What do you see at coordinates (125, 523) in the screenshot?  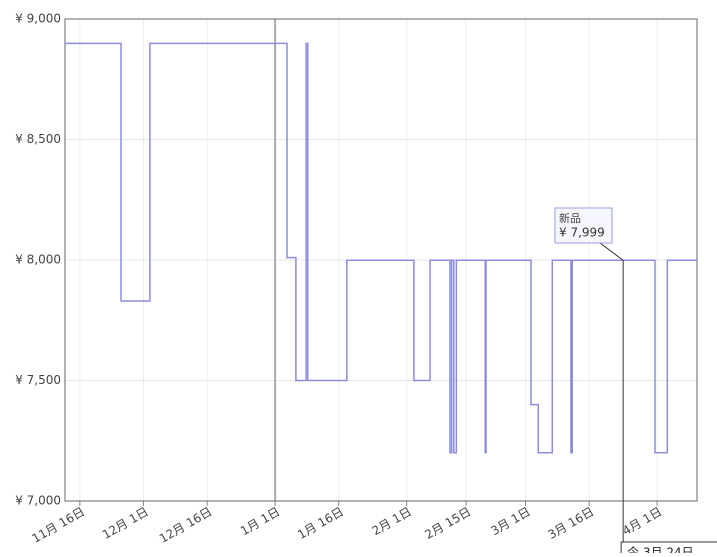 I see `x-tick-label: 12月 1日` at bounding box center [125, 523].